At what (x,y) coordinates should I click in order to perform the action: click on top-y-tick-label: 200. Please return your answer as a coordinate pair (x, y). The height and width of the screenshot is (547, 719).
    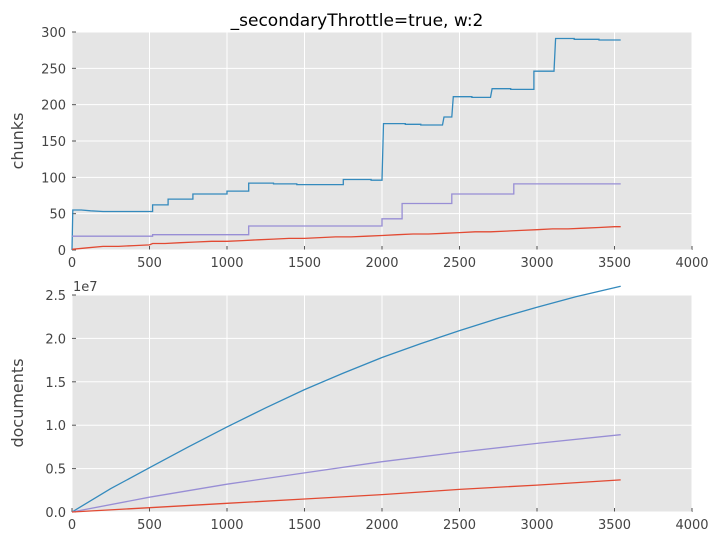
    Looking at the image, I should click on (53, 106).